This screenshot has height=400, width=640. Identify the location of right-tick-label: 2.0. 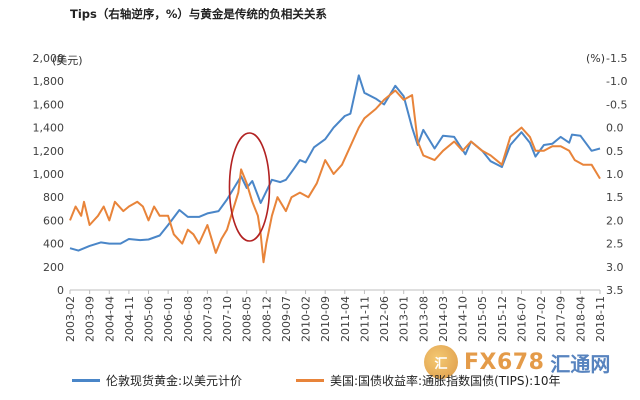
(615, 220).